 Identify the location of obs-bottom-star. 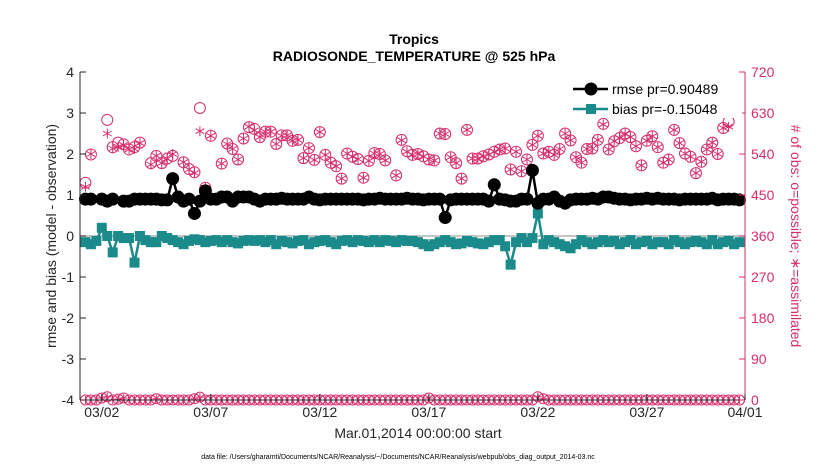
(118, 399).